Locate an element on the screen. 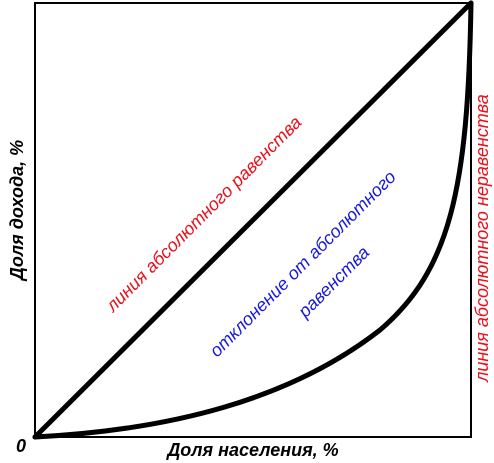 The height and width of the screenshot is (463, 494). origin-label: 0 is located at coordinates (21, 446).